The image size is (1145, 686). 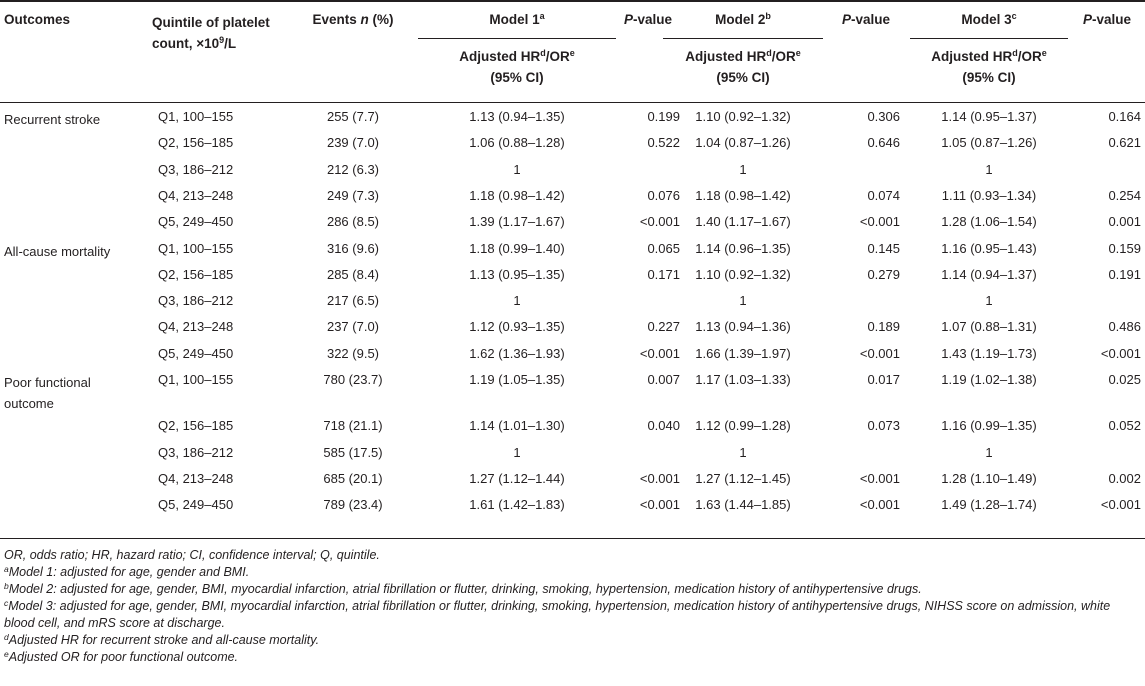 What do you see at coordinates (659, 353) in the screenshot?
I see `cell-p1: <0.001` at bounding box center [659, 353].